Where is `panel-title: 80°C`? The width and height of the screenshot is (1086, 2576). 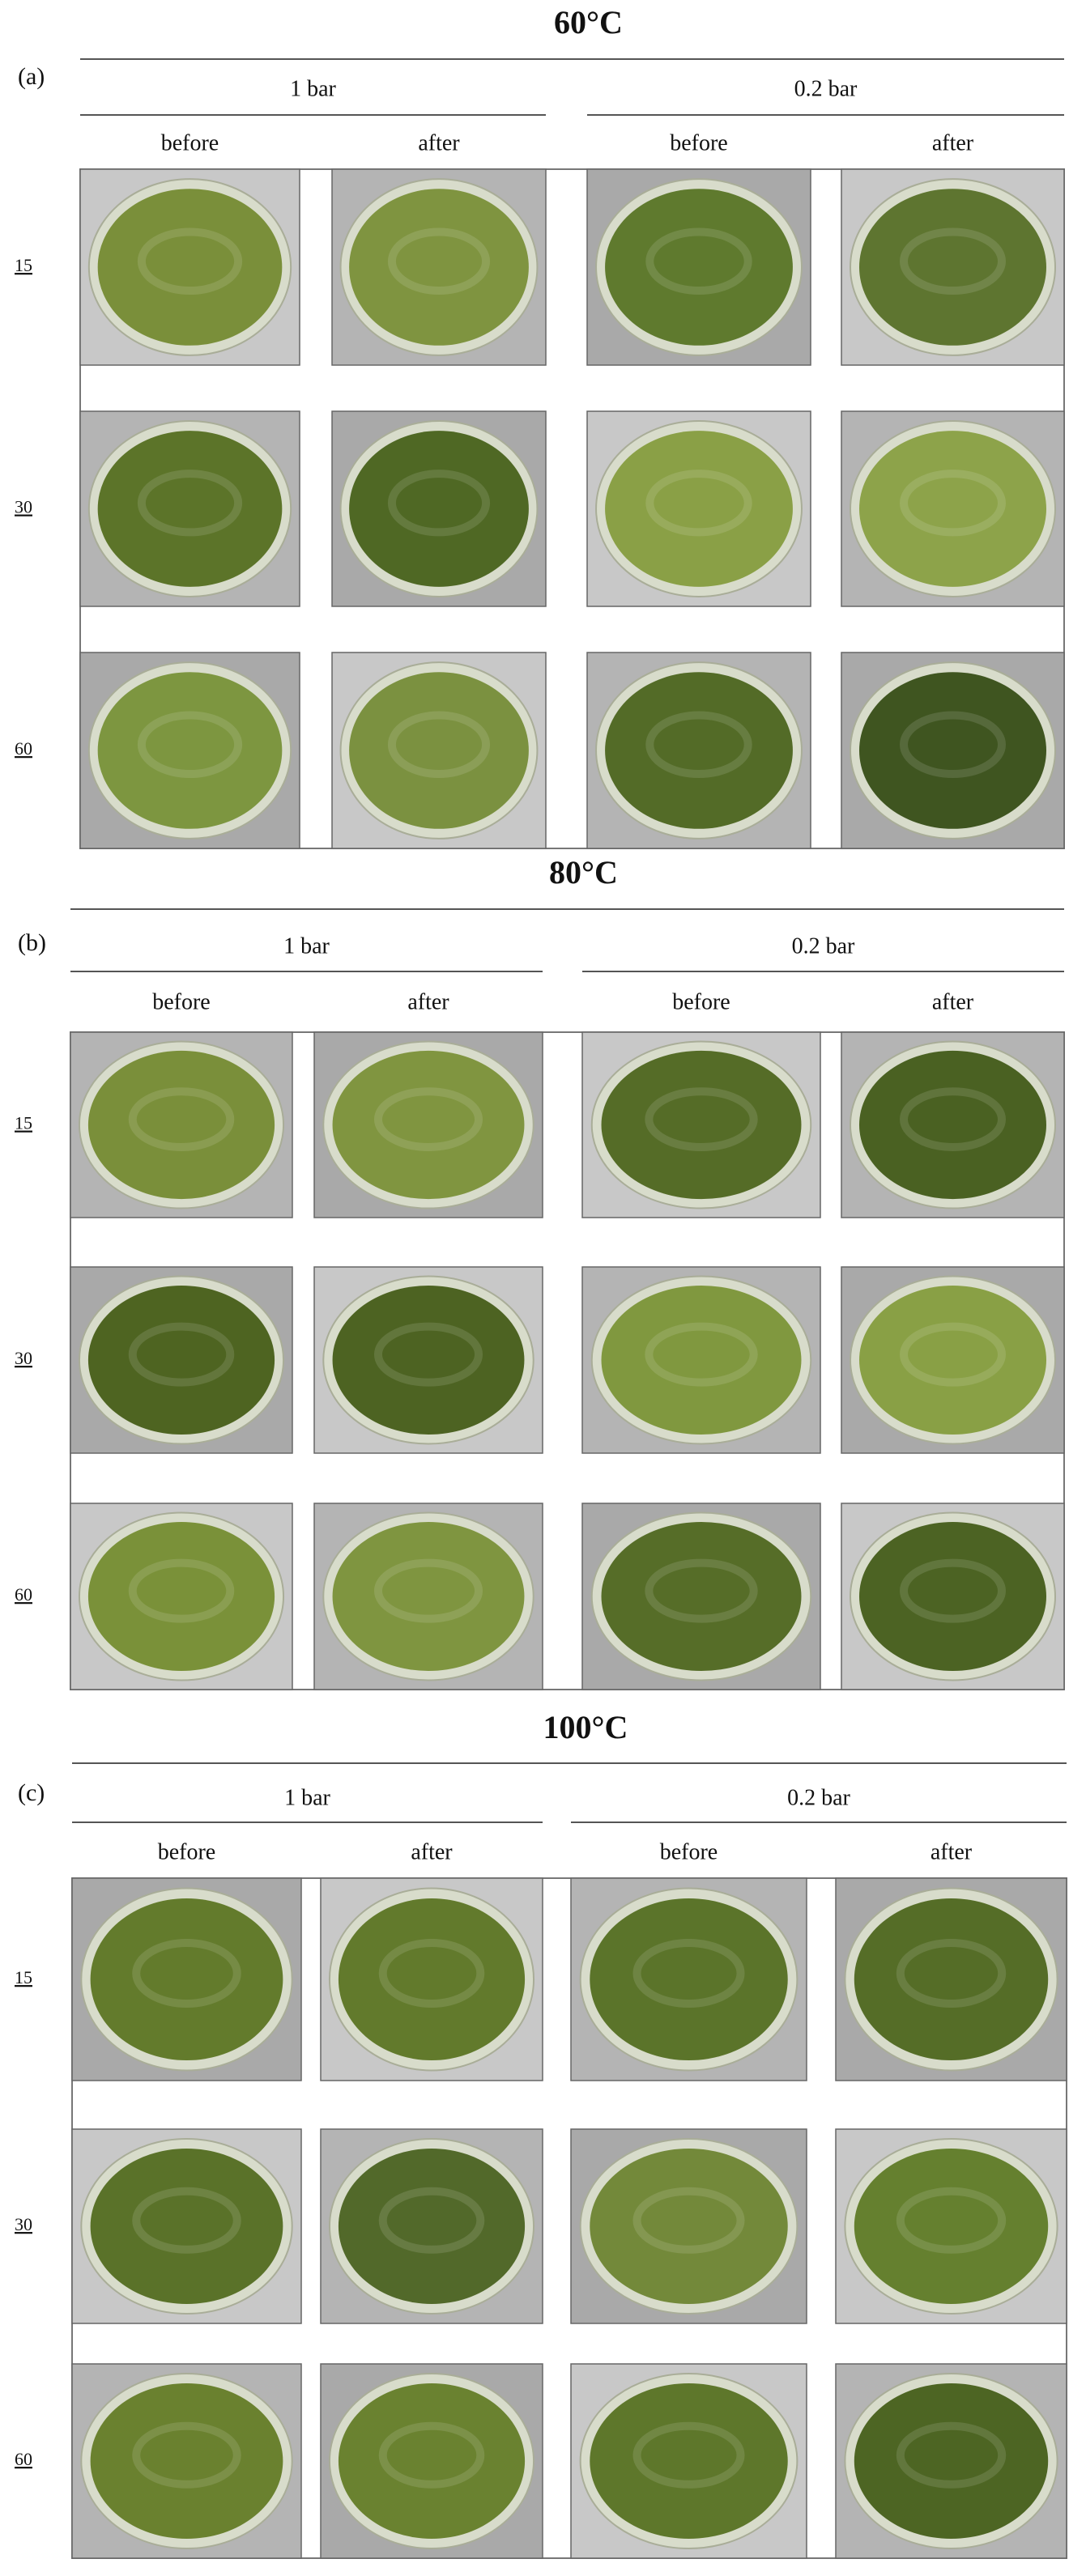 panel-title: 80°C is located at coordinates (583, 872).